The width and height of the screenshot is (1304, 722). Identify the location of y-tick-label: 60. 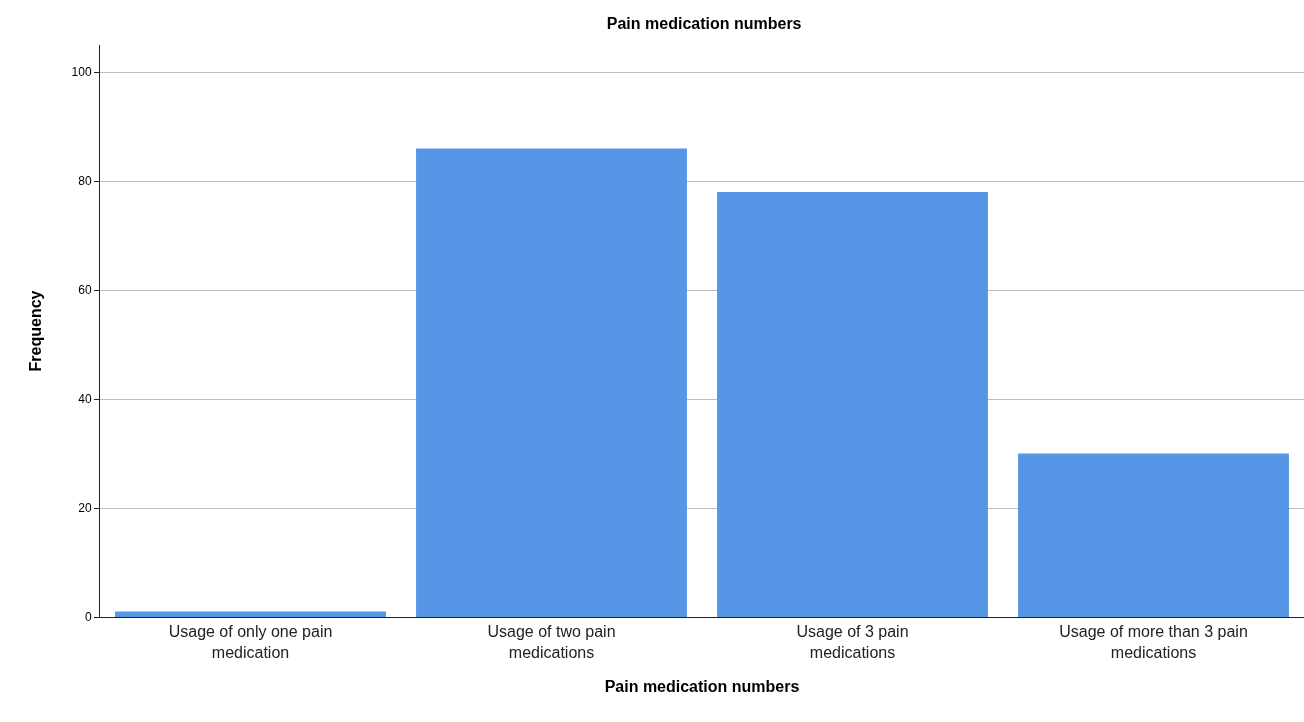
(85, 290).